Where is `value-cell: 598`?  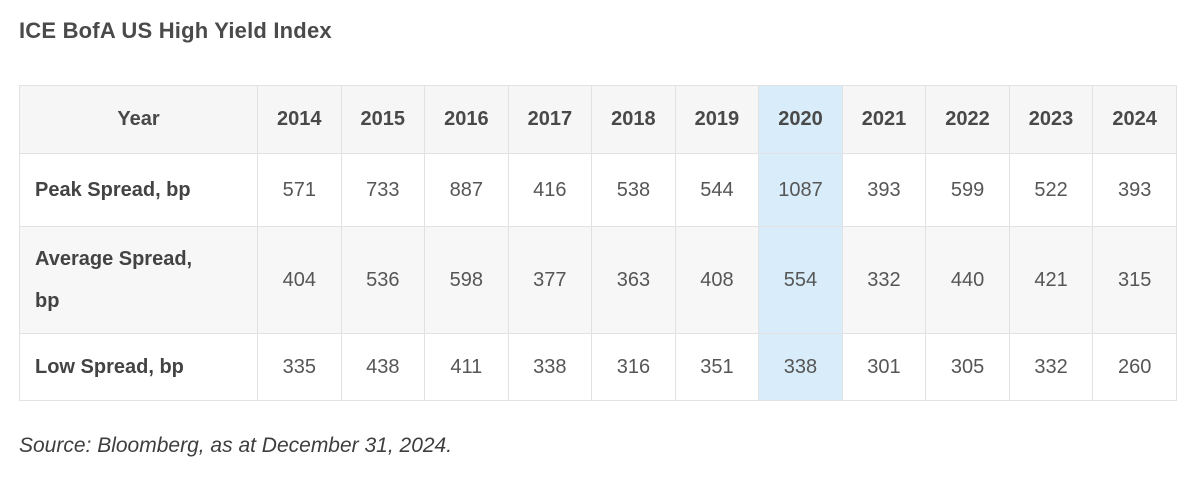 value-cell: 598 is located at coordinates (466, 280).